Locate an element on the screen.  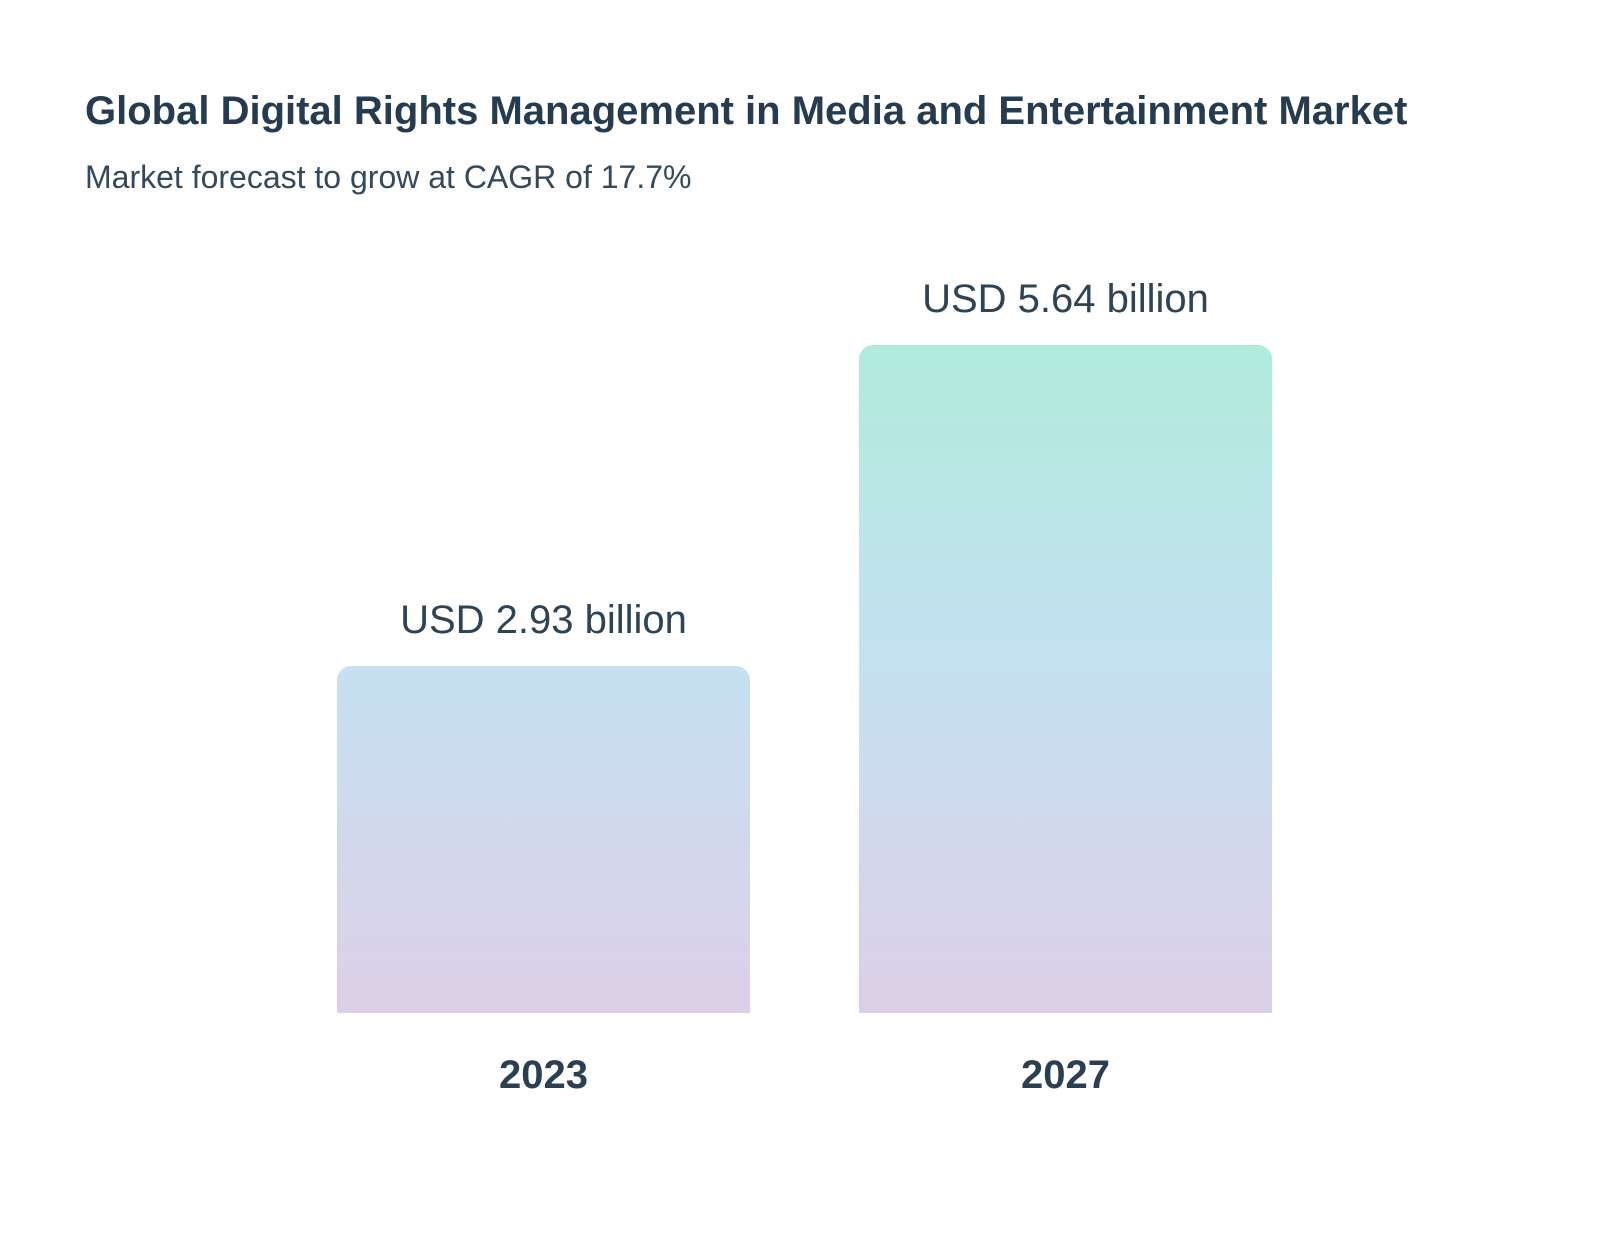
bar-2027 is located at coordinates (1065, 679).